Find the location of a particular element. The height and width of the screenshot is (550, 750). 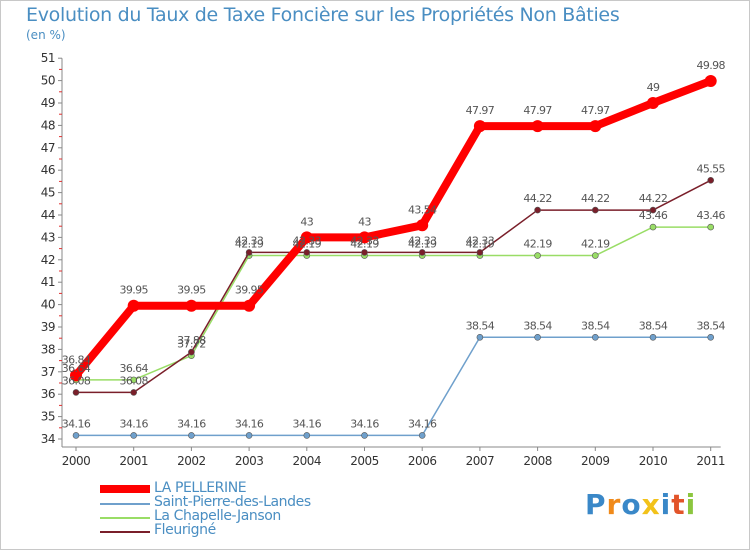

y-tick-label: 48 is located at coordinates (48, 125).